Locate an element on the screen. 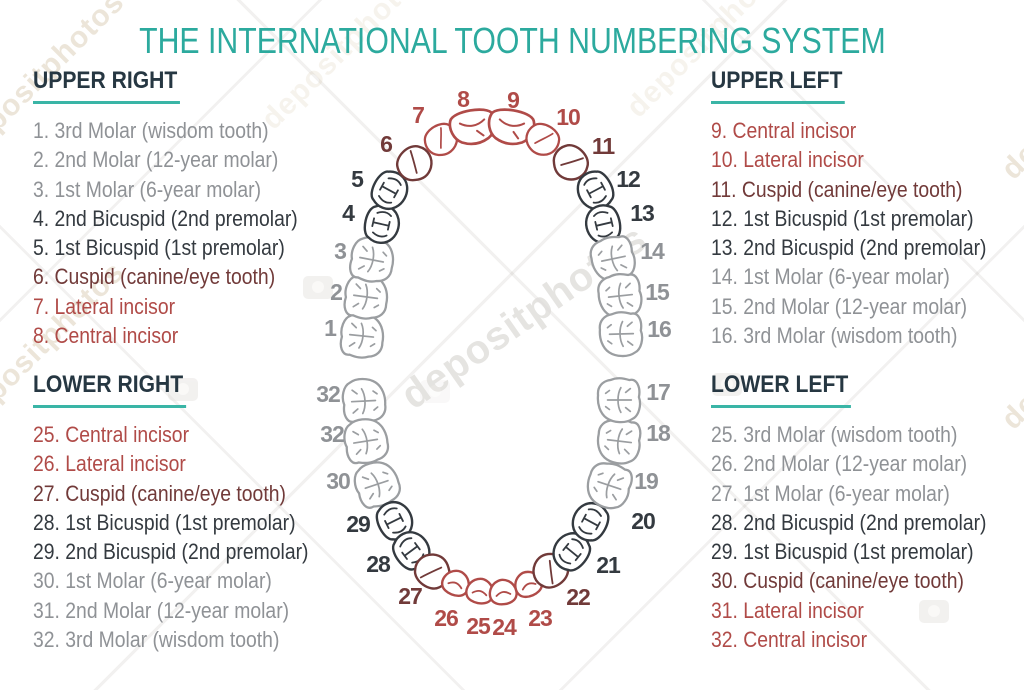  tooth-upper-number-label: 7 is located at coordinates (418, 115).